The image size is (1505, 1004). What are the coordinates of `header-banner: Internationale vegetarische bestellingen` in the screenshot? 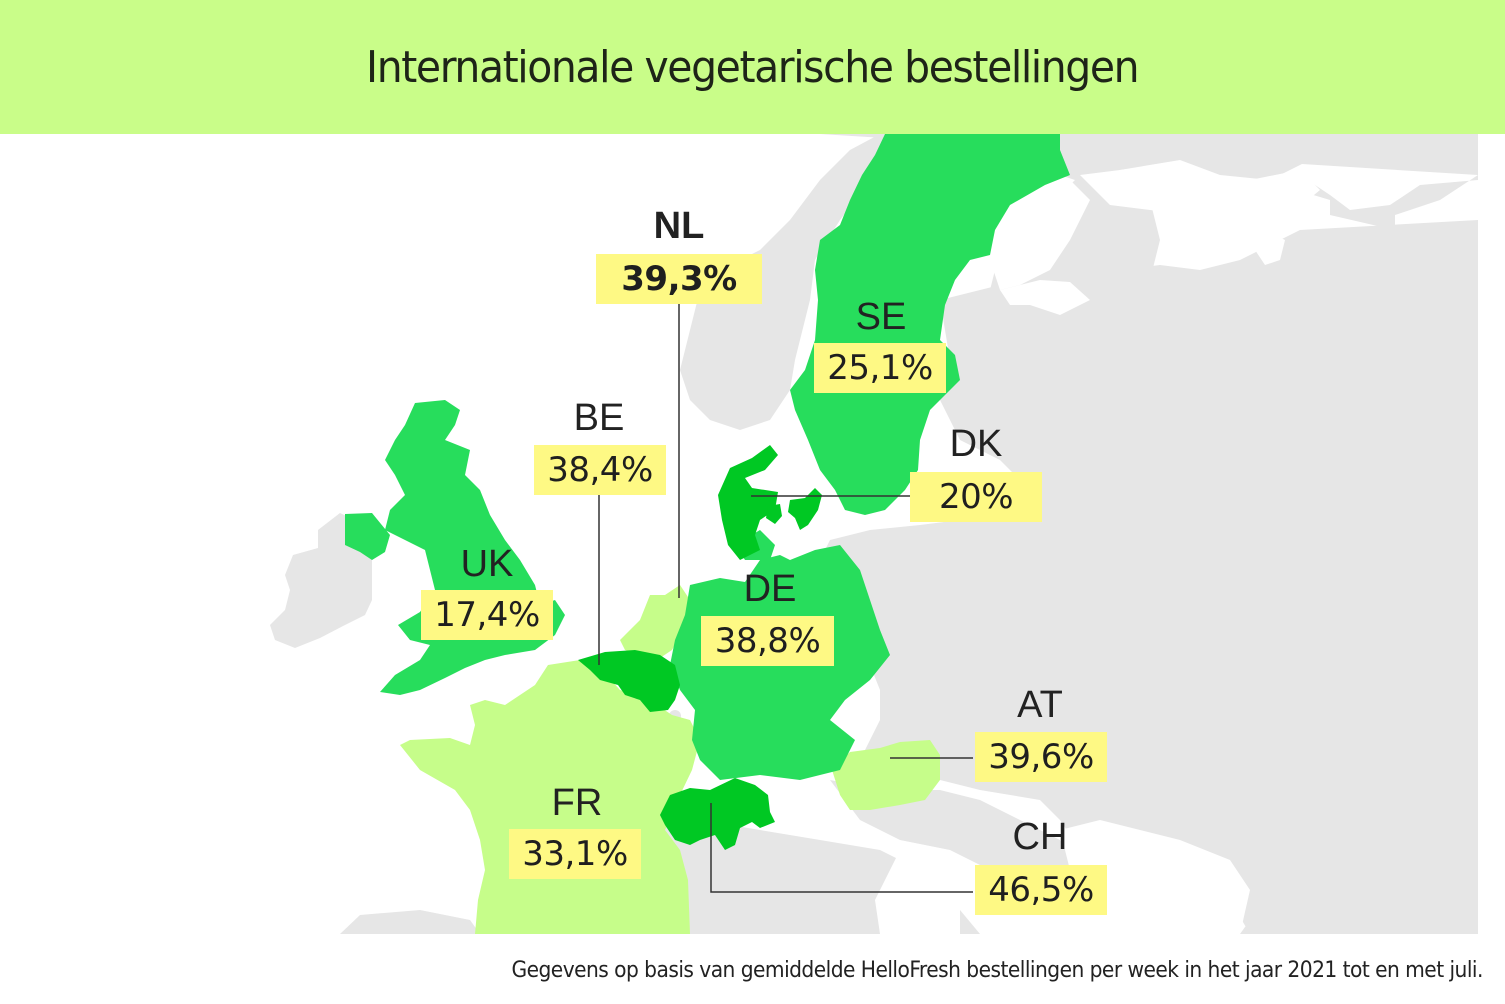 It's located at (752, 67).